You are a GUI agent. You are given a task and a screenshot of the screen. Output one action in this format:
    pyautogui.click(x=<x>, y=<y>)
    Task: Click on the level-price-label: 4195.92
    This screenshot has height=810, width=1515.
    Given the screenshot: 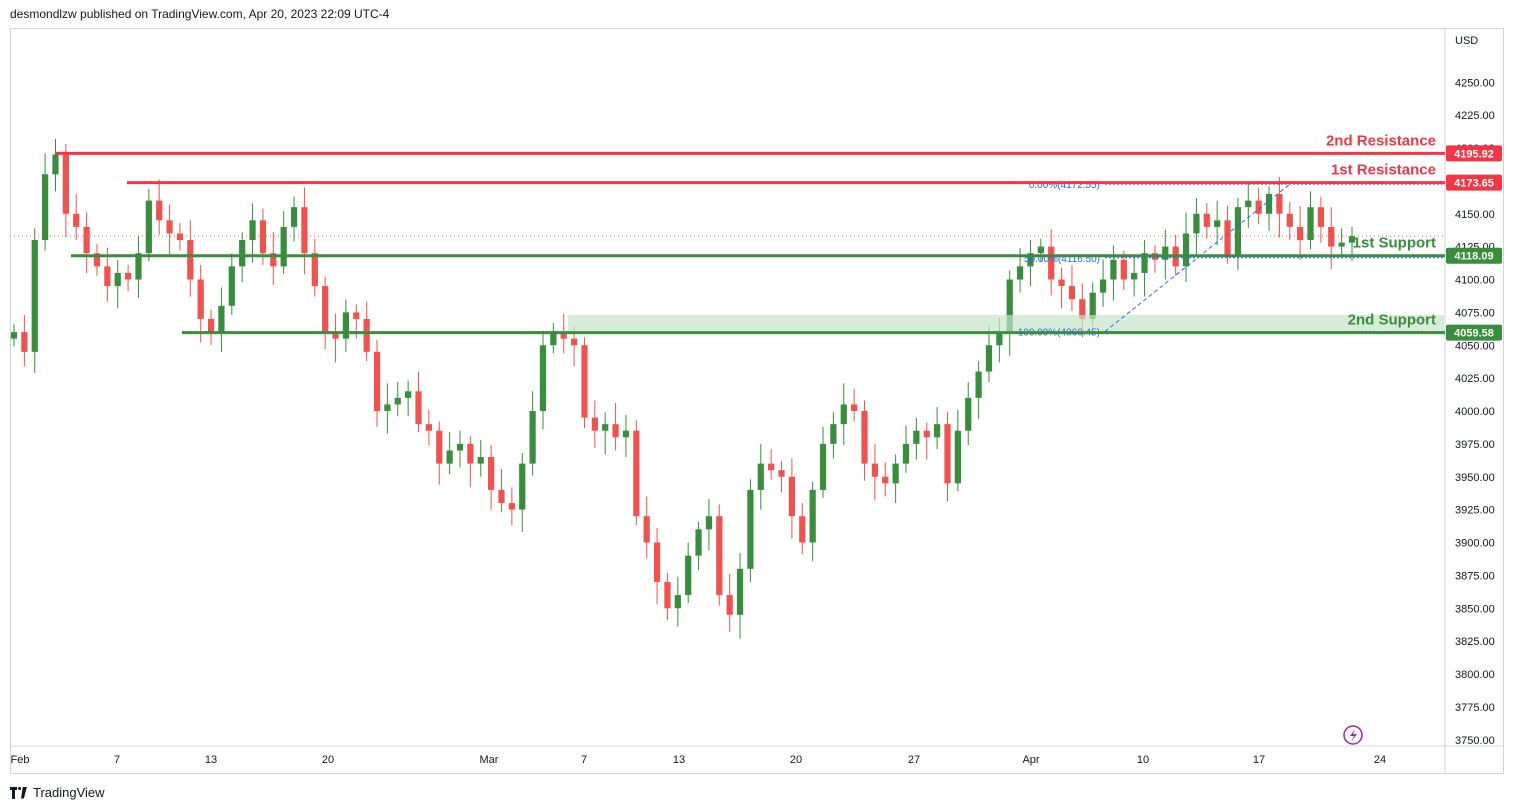 What is the action you would take?
    pyautogui.click(x=1474, y=154)
    